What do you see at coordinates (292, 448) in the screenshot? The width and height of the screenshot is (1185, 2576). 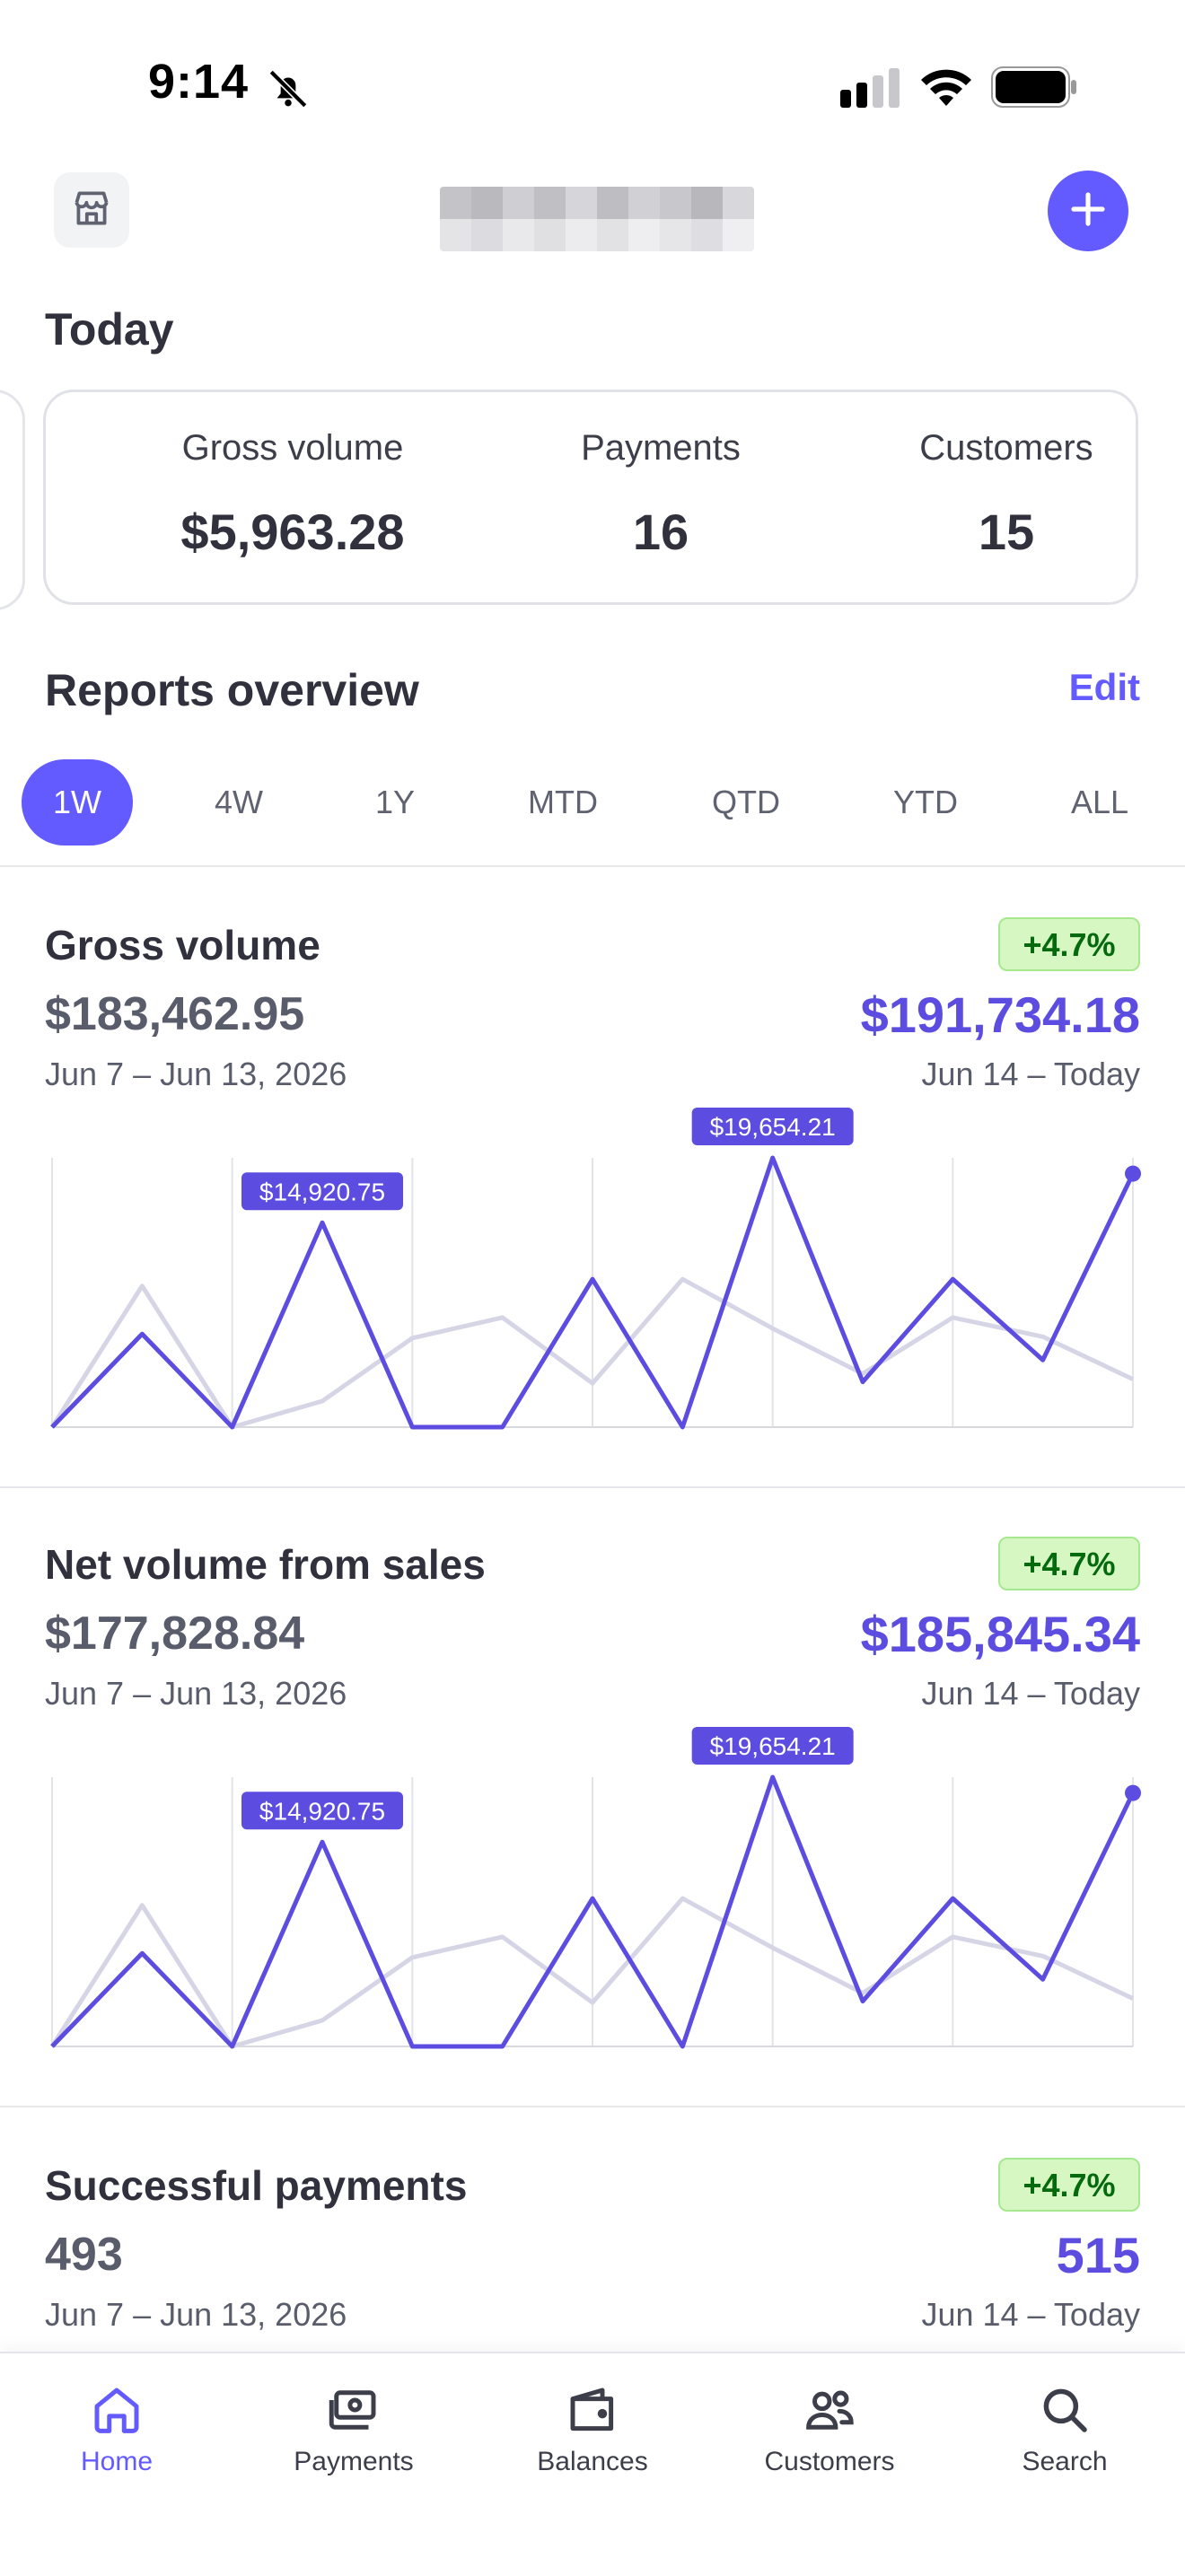 I see `metric-label: Gross volume` at bounding box center [292, 448].